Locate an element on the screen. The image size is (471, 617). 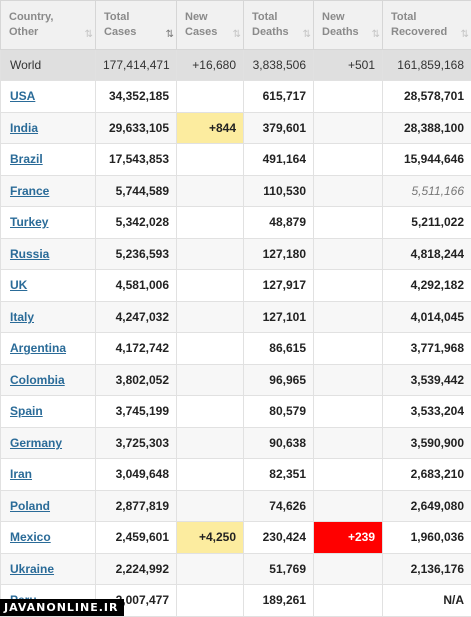
country-link: Colombia is located at coordinates (37, 380).